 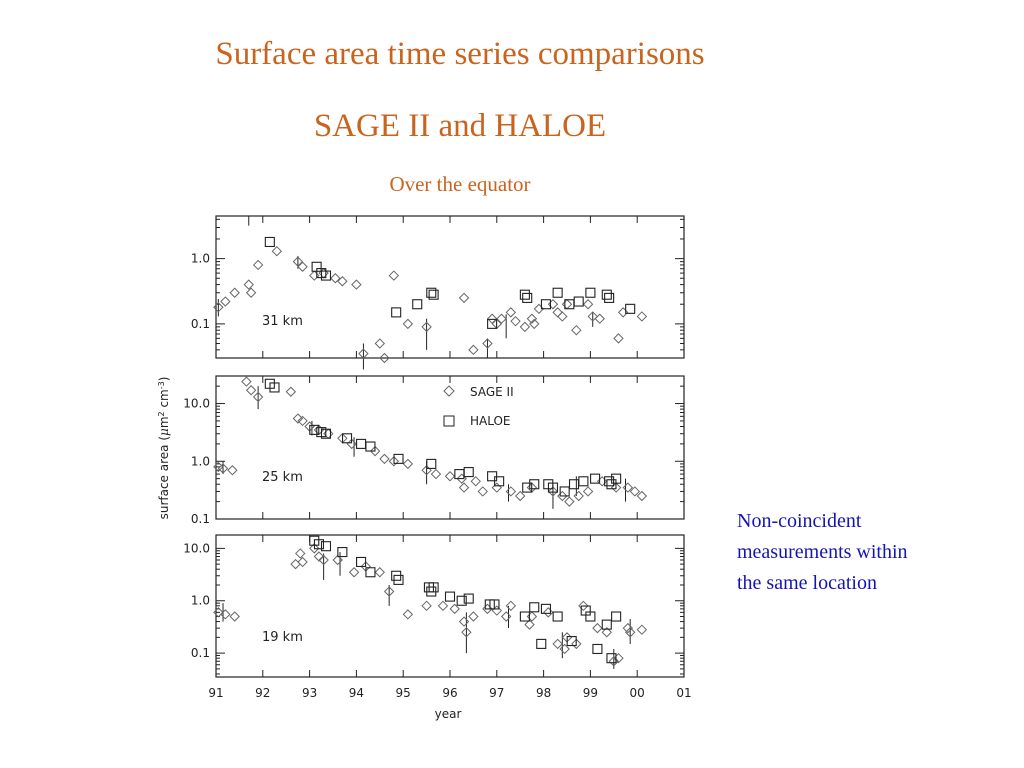 What do you see at coordinates (822, 552) in the screenshot?
I see `side-note-line: measurements within` at bounding box center [822, 552].